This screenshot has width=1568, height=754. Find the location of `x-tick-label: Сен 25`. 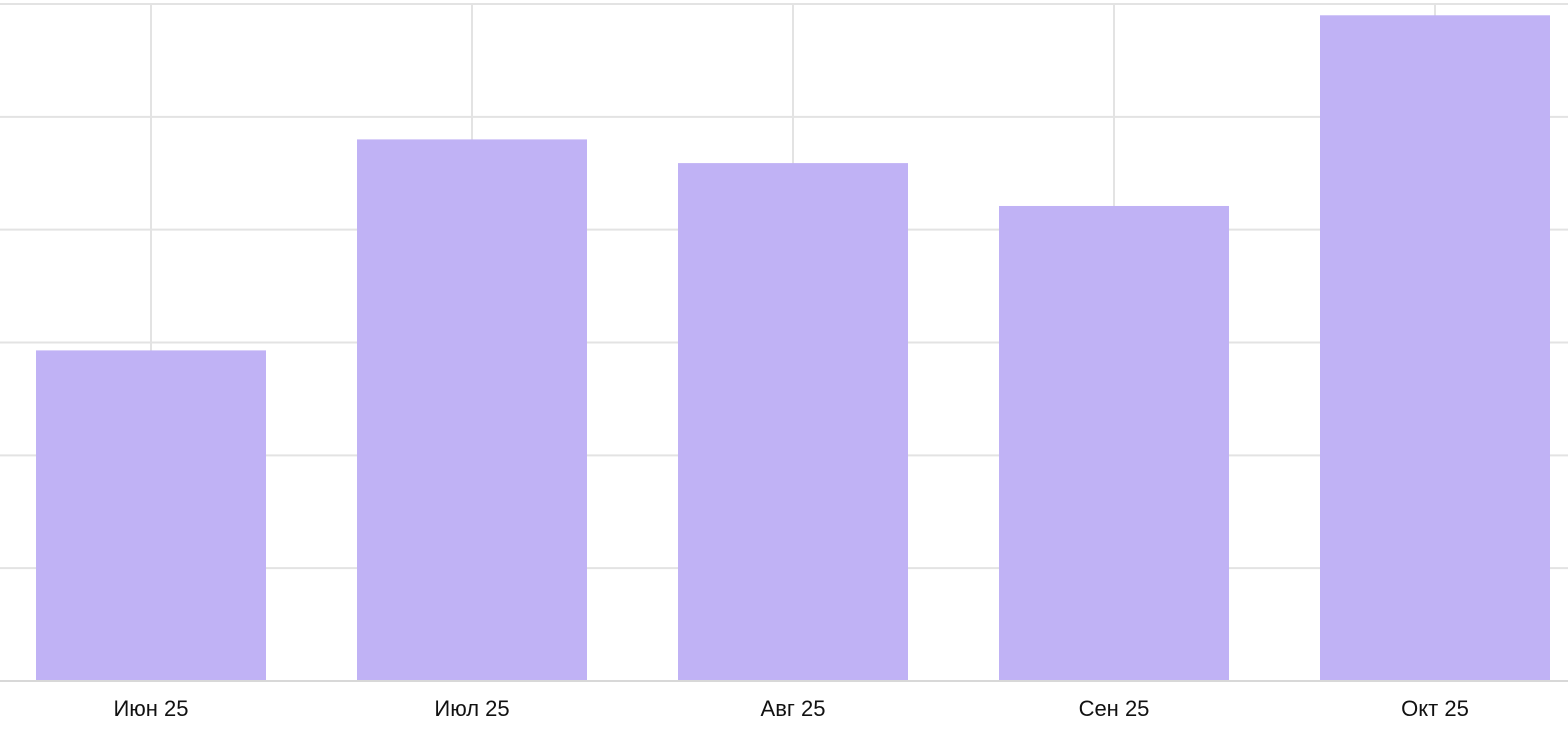

x-tick-label: Сен 25 is located at coordinates (1114, 708).